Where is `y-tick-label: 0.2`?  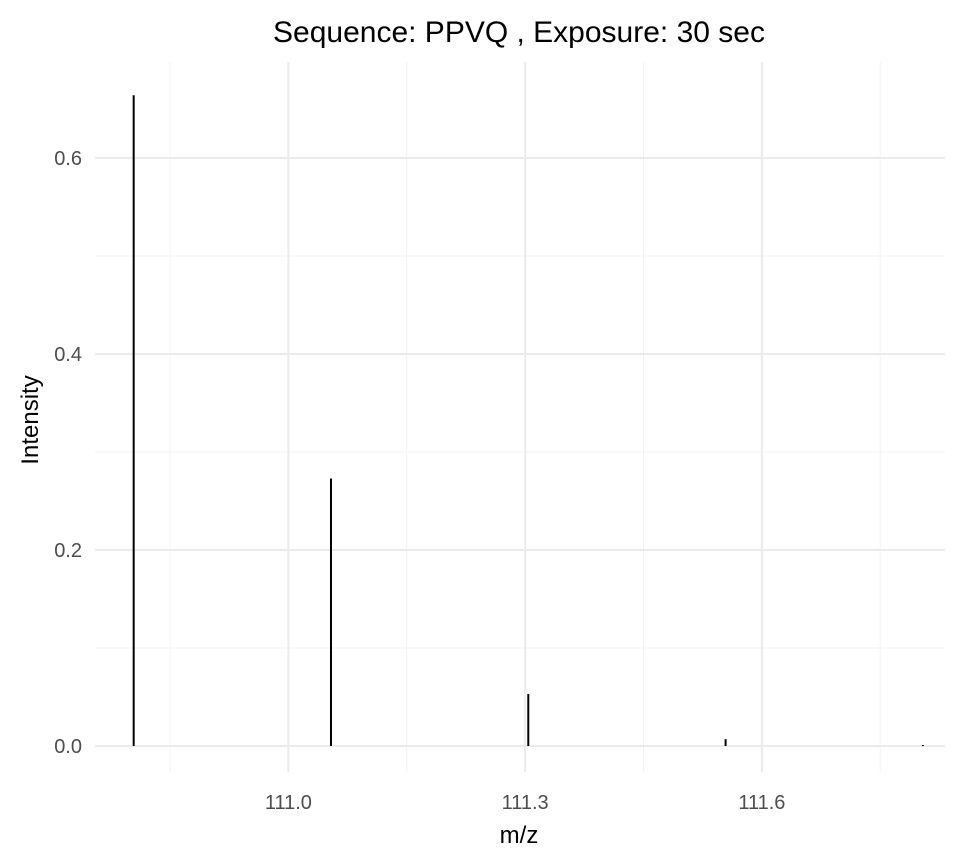
y-tick-label: 0.2 is located at coordinates (68, 551).